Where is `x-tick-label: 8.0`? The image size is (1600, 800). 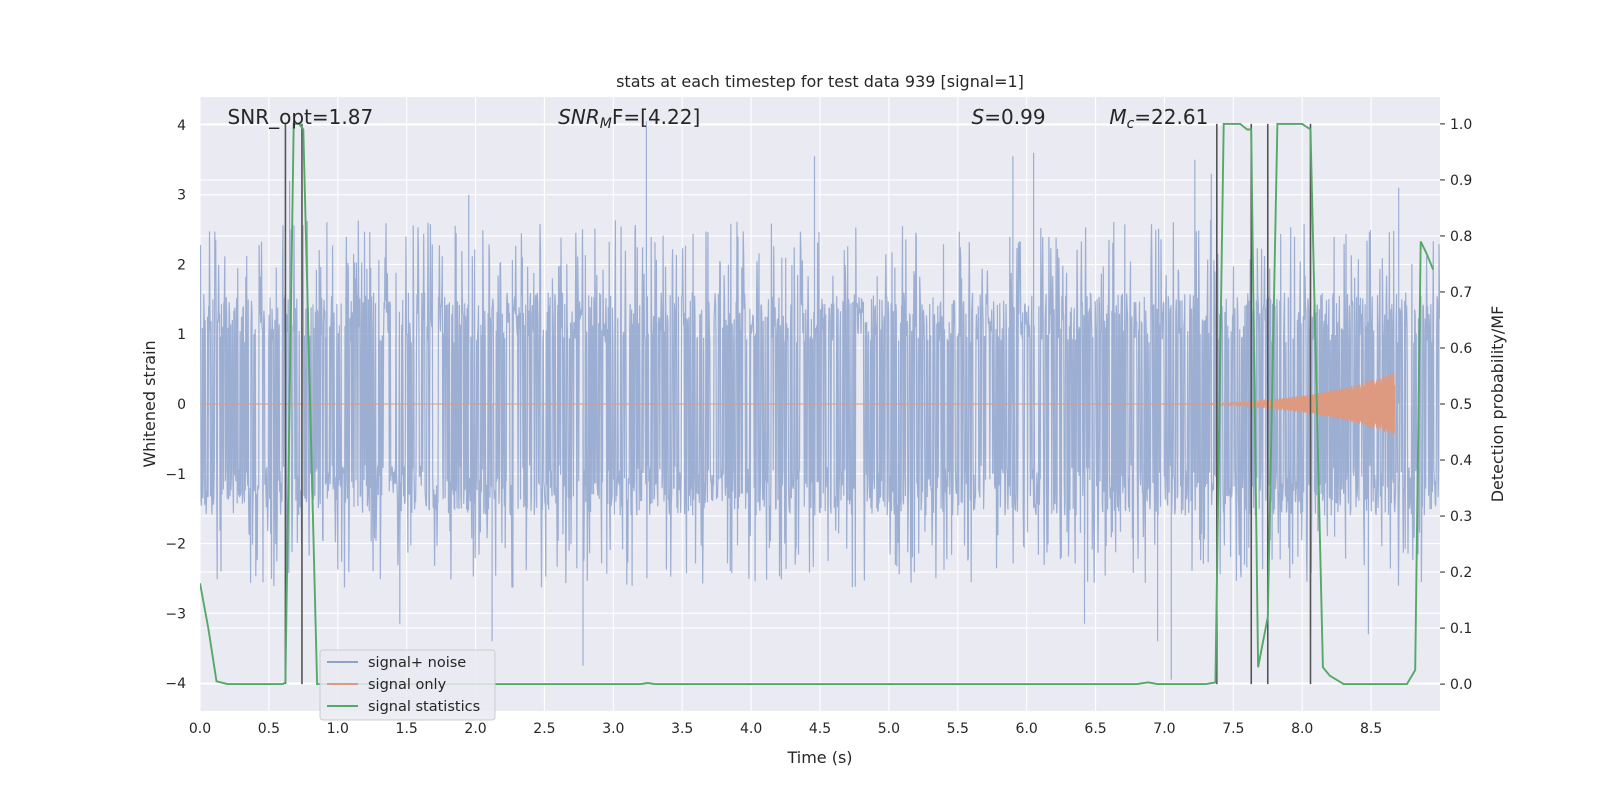 x-tick-label: 8.0 is located at coordinates (1302, 729).